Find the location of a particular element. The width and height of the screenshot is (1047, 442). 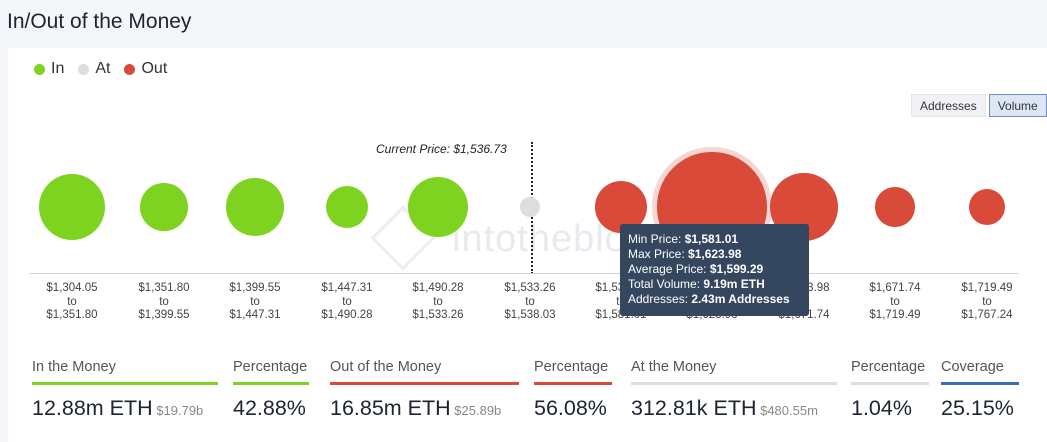

legend-item-in: In is located at coordinates (49, 69).